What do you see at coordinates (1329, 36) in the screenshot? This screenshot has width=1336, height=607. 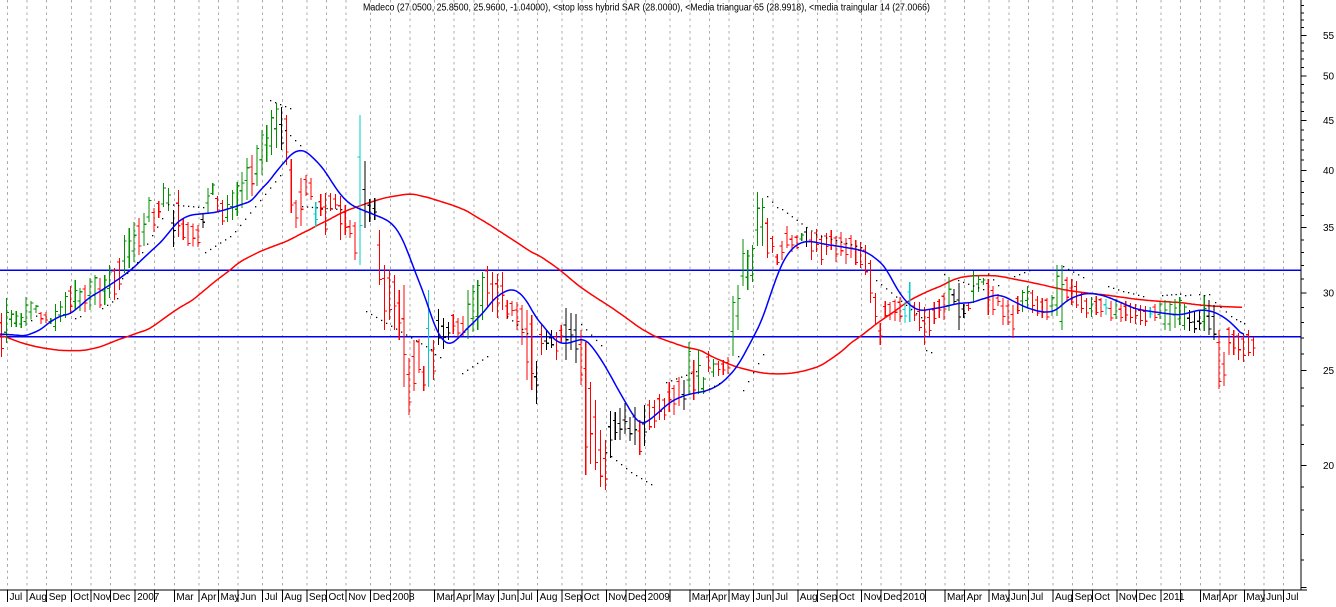 I see `svg-text: 55` at bounding box center [1329, 36].